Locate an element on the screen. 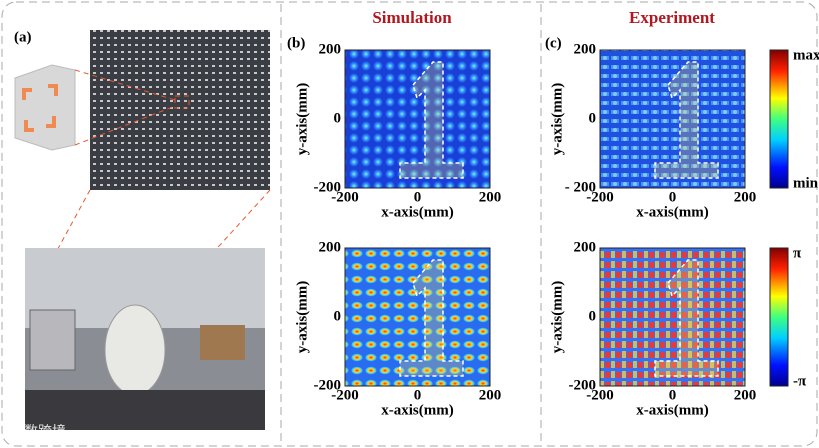 The image size is (819, 448). panel-title: Experiment is located at coordinates (672, 17).